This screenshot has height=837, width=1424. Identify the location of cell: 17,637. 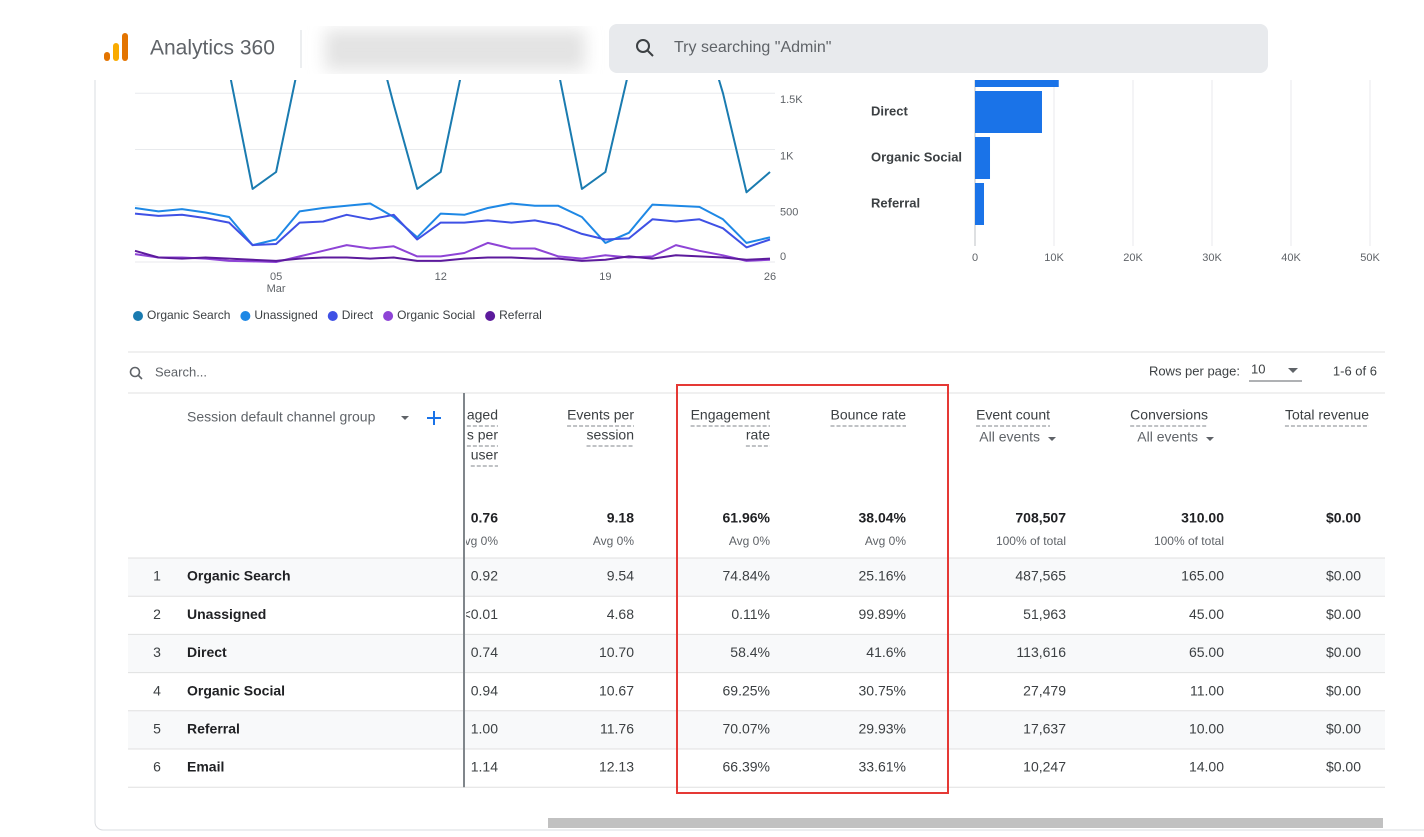
(1044, 729).